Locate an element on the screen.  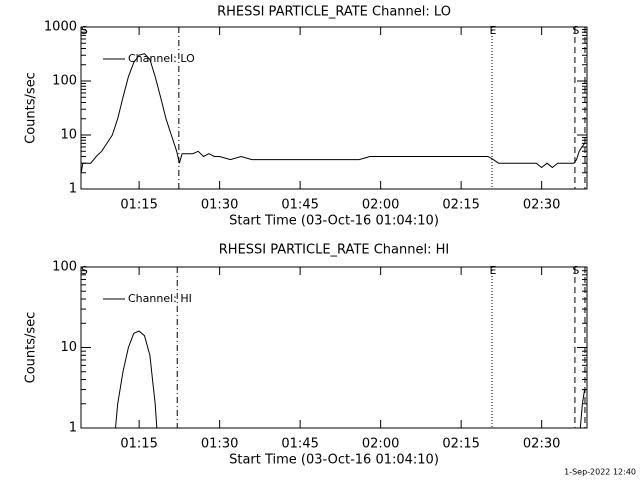
chart-title: RHESSI PARTICLE_RATE Channel: HI is located at coordinates (334, 250).